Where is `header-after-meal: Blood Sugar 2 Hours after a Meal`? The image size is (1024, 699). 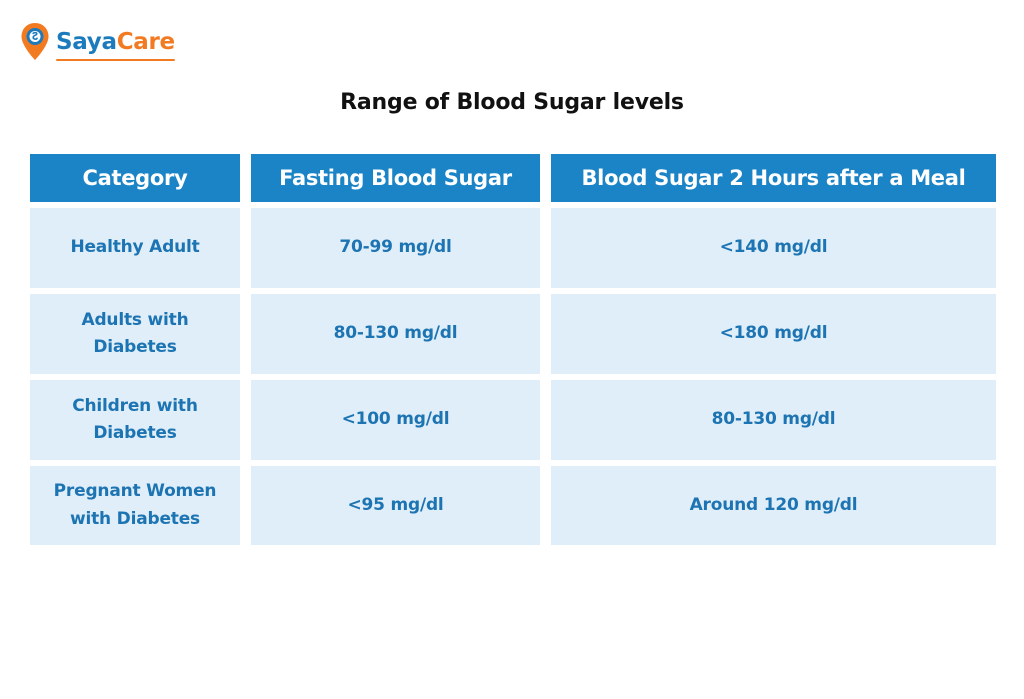 header-after-meal: Blood Sugar 2 Hours after a Meal is located at coordinates (773, 178).